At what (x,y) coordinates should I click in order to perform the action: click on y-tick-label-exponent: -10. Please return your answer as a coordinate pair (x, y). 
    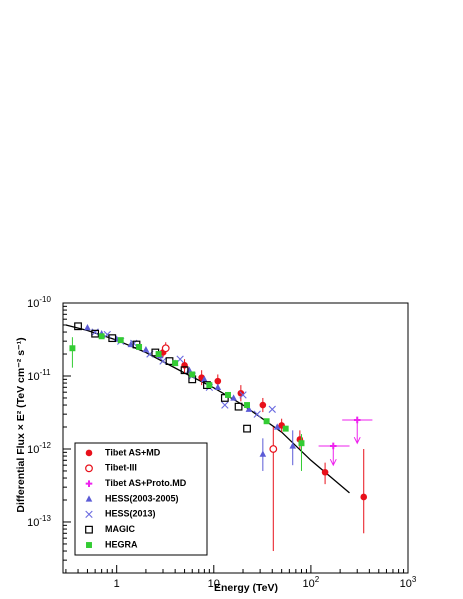
    Looking at the image, I should click on (45, 299).